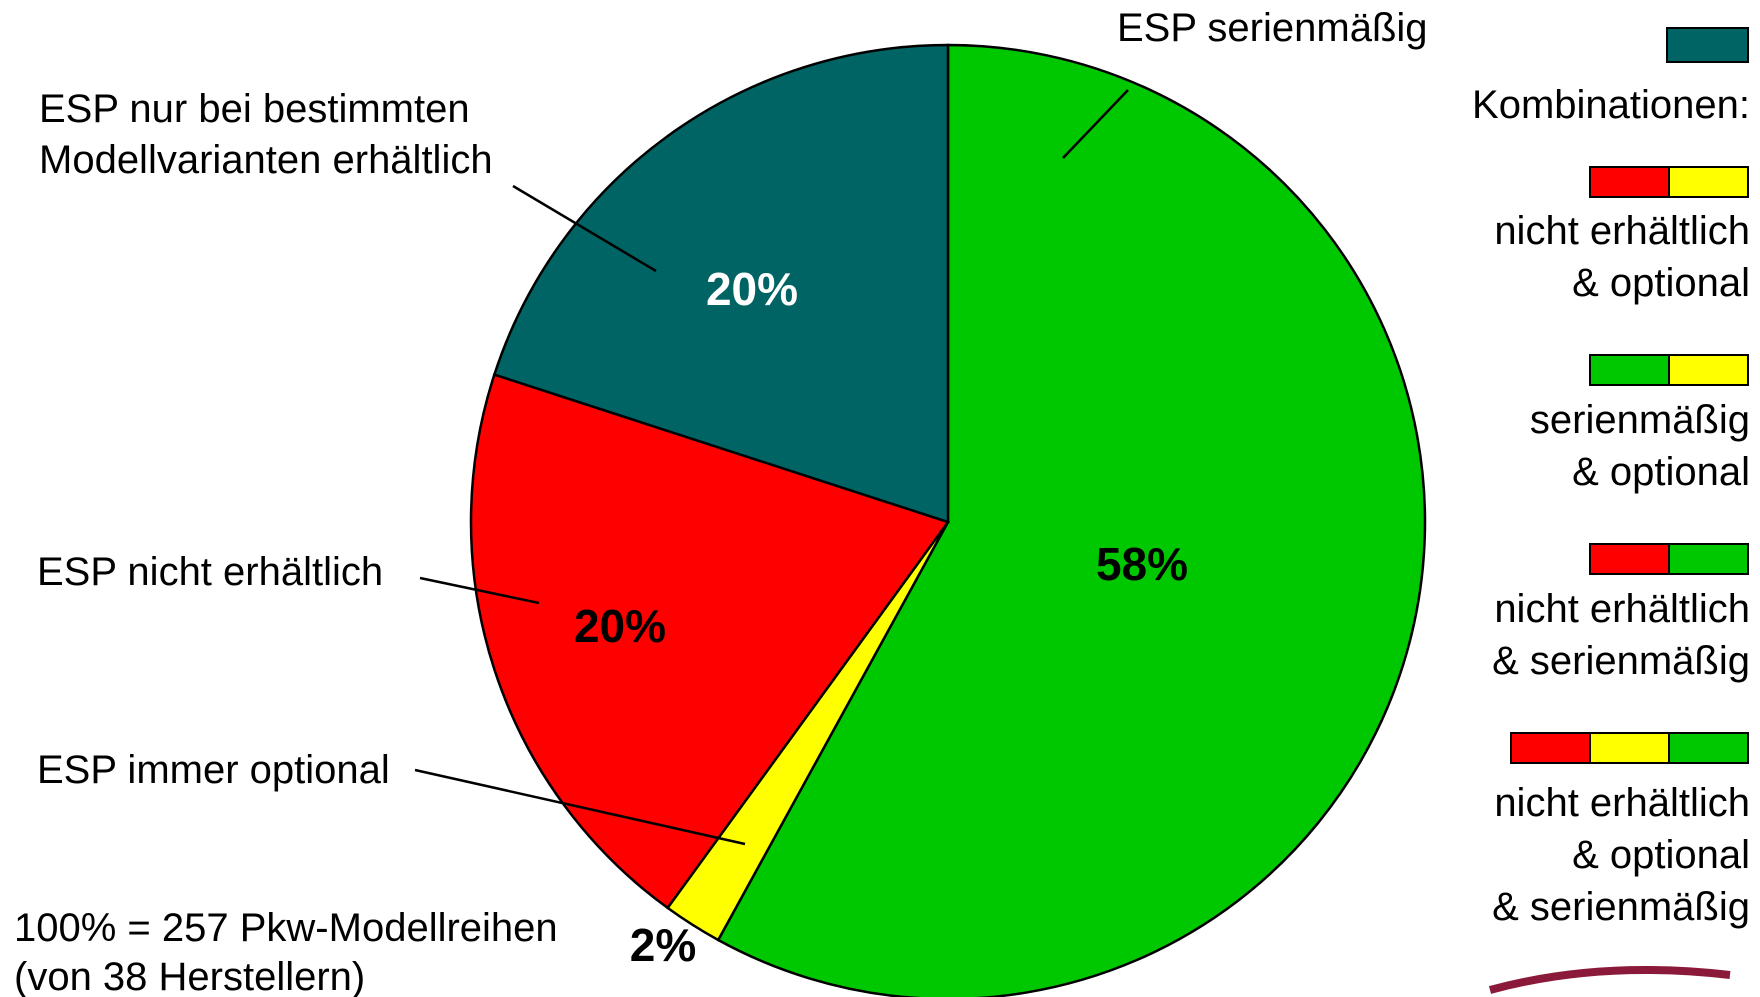  I want to click on legend-label: serienmäßig, so click(1639, 420).